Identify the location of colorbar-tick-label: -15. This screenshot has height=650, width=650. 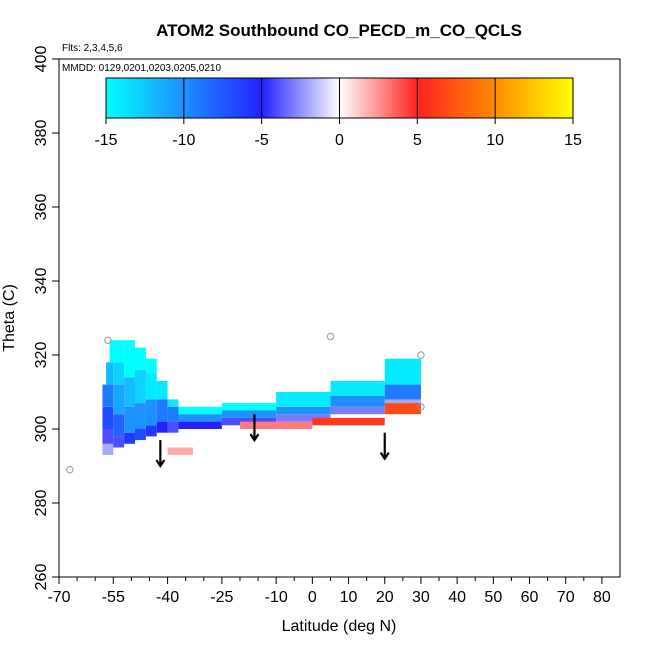
(105, 140).